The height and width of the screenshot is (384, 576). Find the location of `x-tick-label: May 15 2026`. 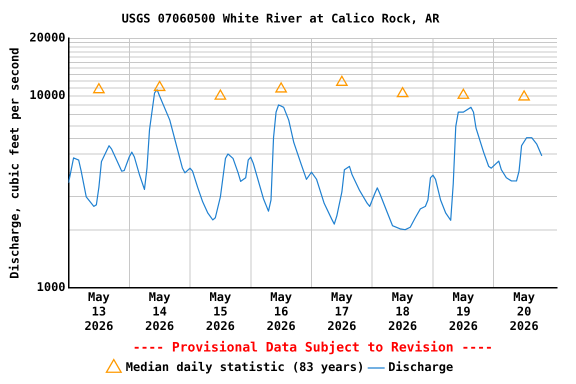

x-tick-label: May 15 2026 is located at coordinates (220, 311).